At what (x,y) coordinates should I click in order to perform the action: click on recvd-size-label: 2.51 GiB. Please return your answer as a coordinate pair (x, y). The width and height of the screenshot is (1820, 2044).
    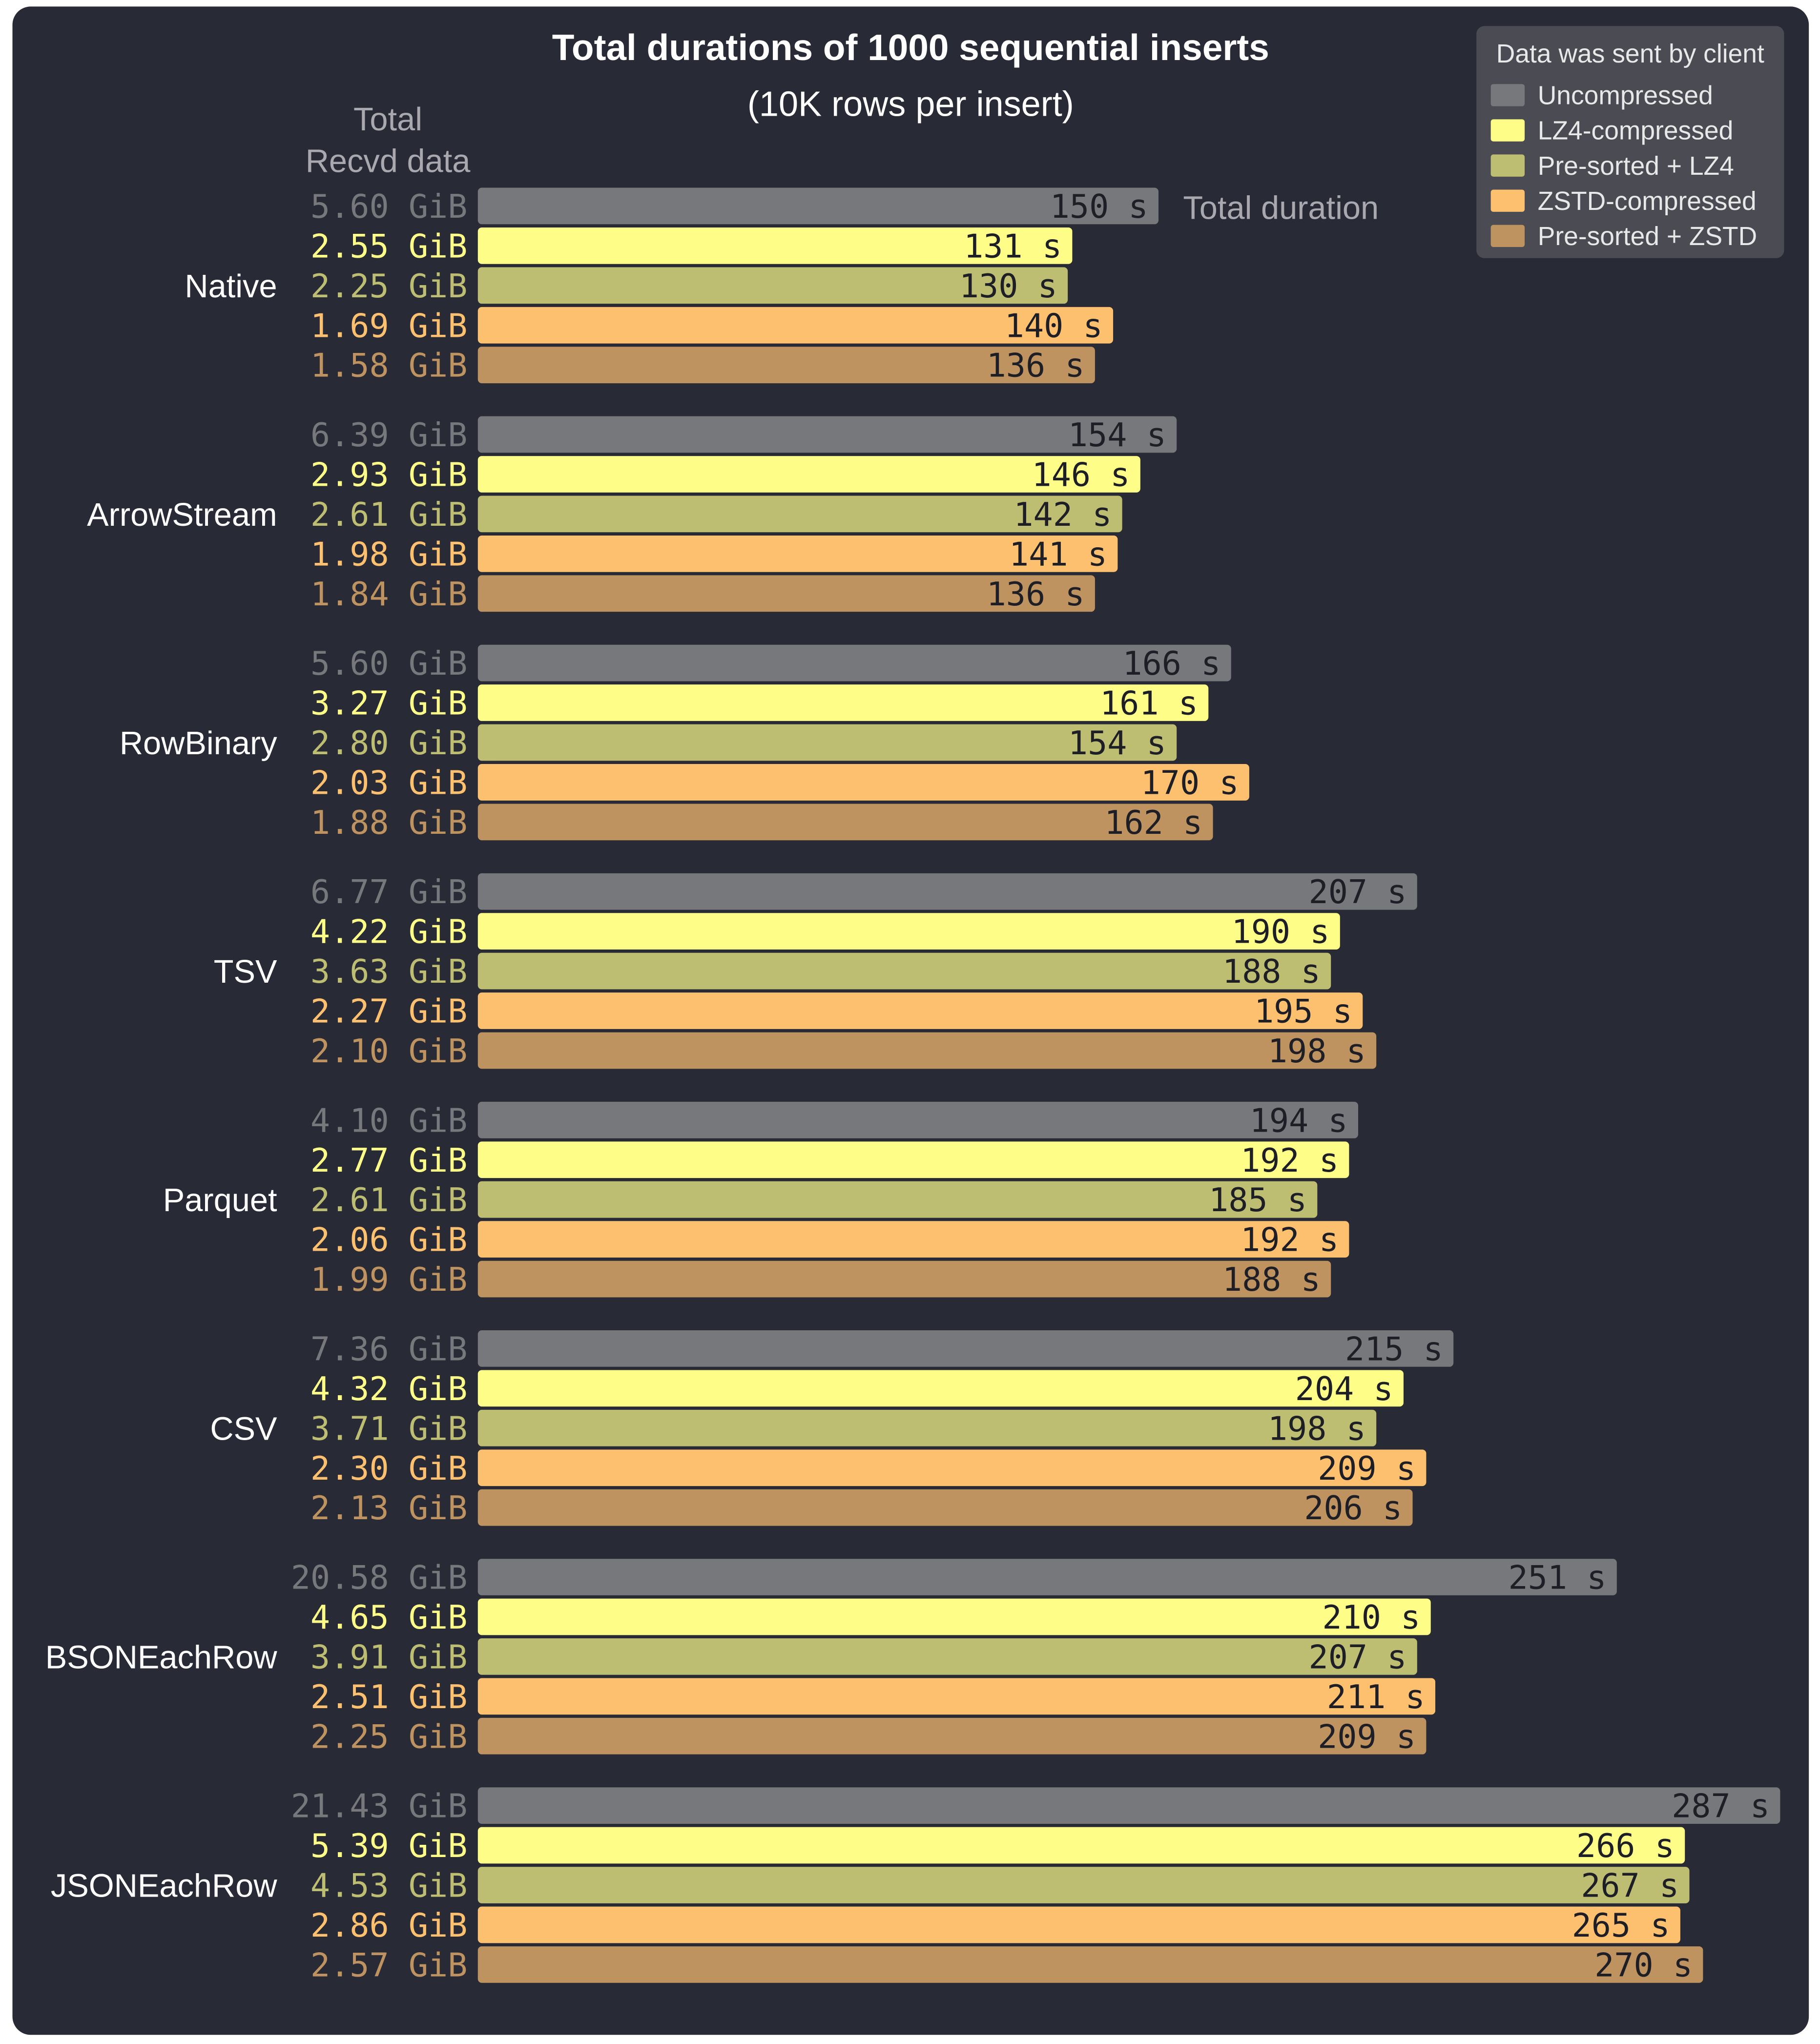
    Looking at the image, I should click on (389, 1697).